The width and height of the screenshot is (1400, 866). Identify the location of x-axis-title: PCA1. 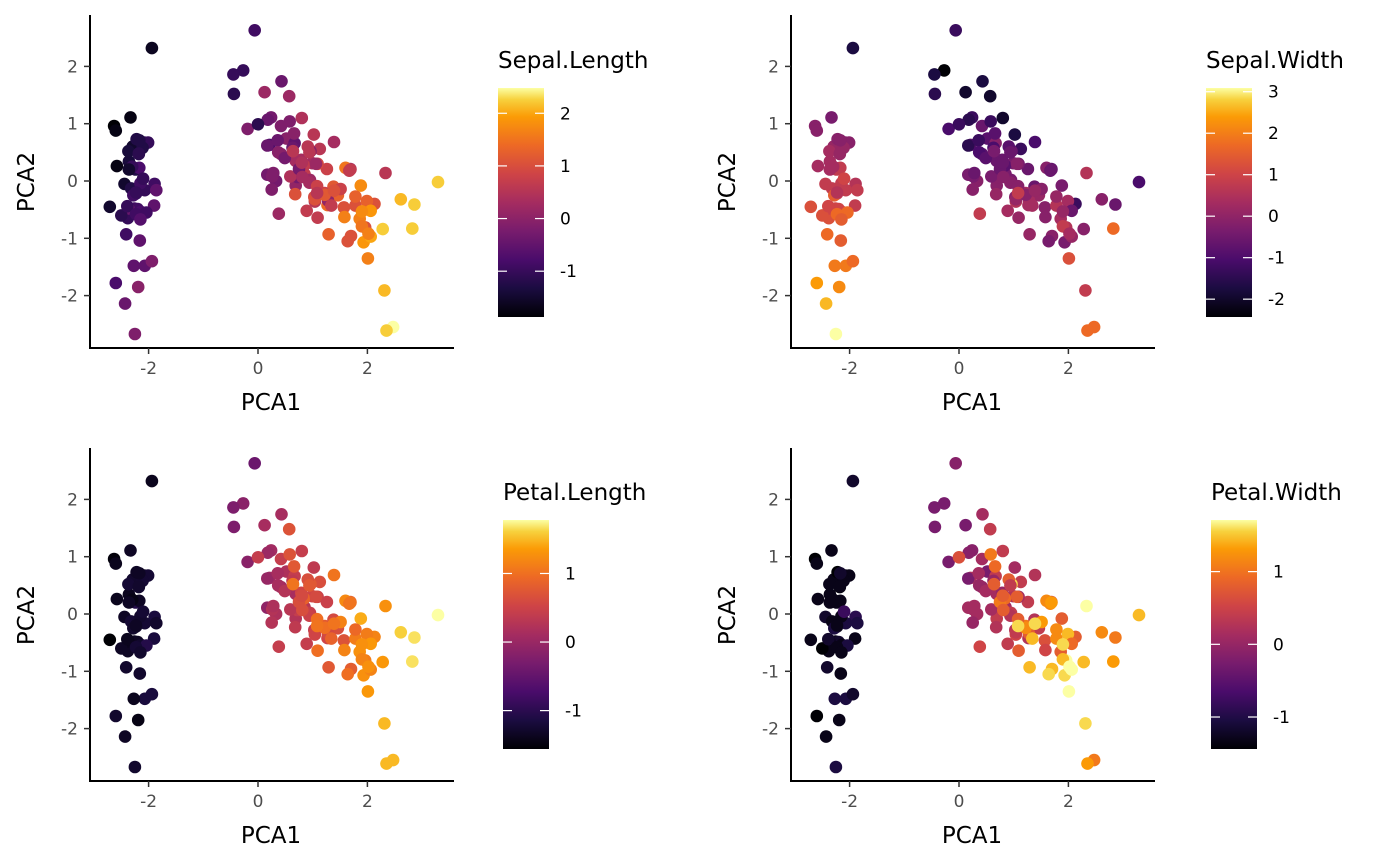
(972, 836).